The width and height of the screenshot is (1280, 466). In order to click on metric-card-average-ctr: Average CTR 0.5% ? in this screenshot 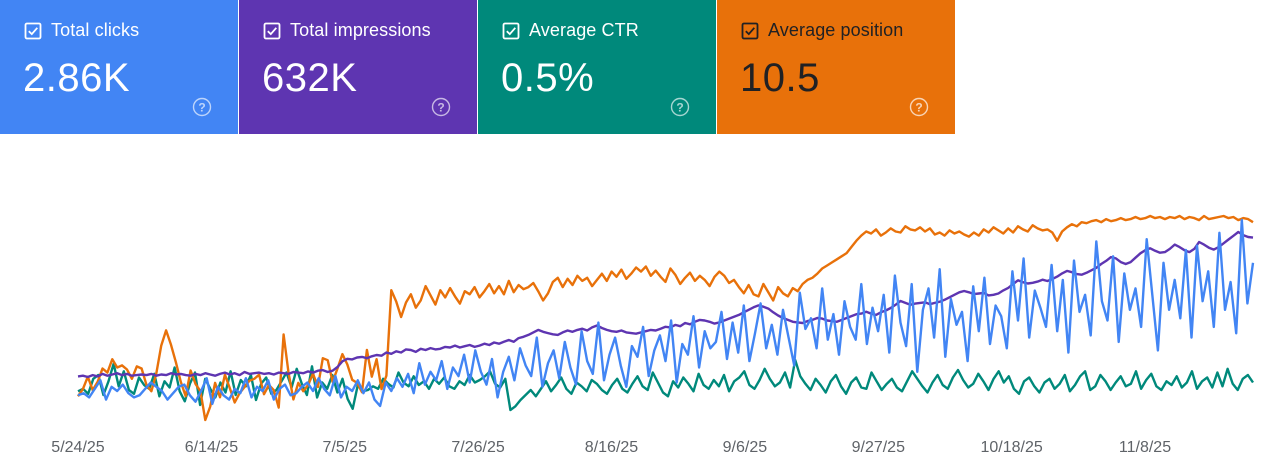, I will do `click(597, 67)`.